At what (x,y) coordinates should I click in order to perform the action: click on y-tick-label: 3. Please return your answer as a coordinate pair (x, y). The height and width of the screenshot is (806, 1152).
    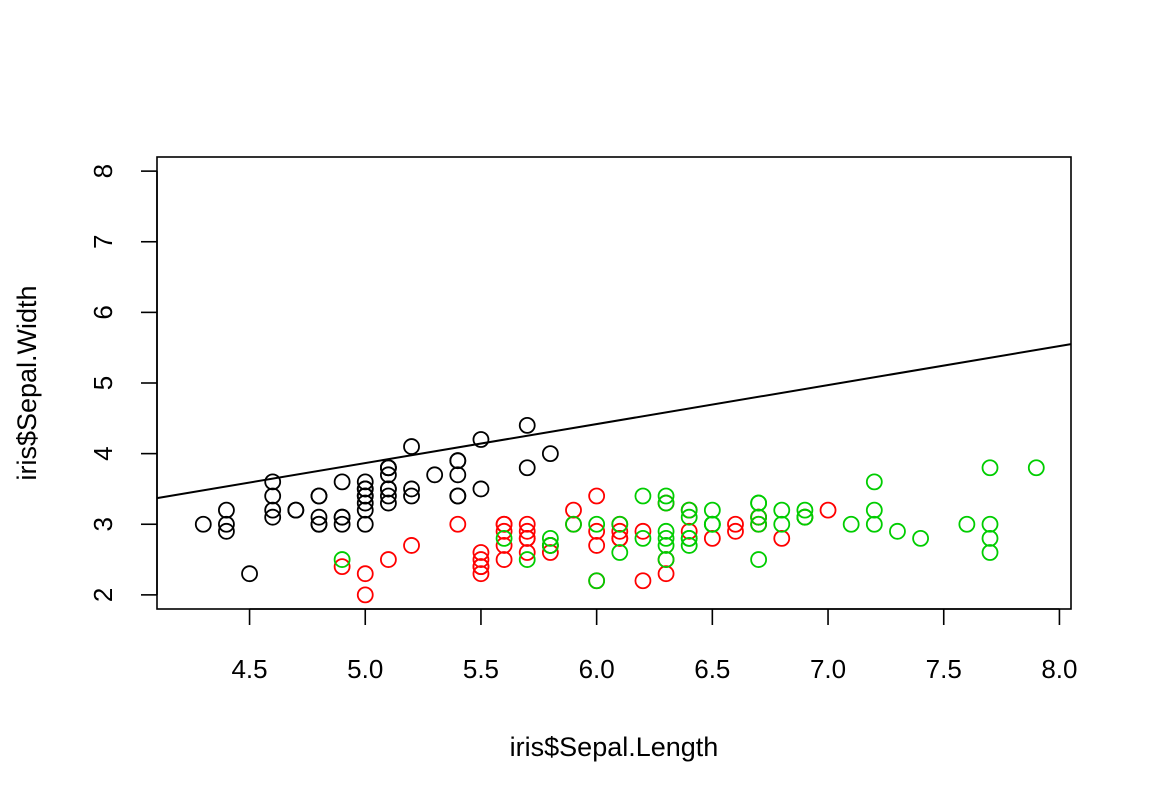
    Looking at the image, I should click on (103, 524).